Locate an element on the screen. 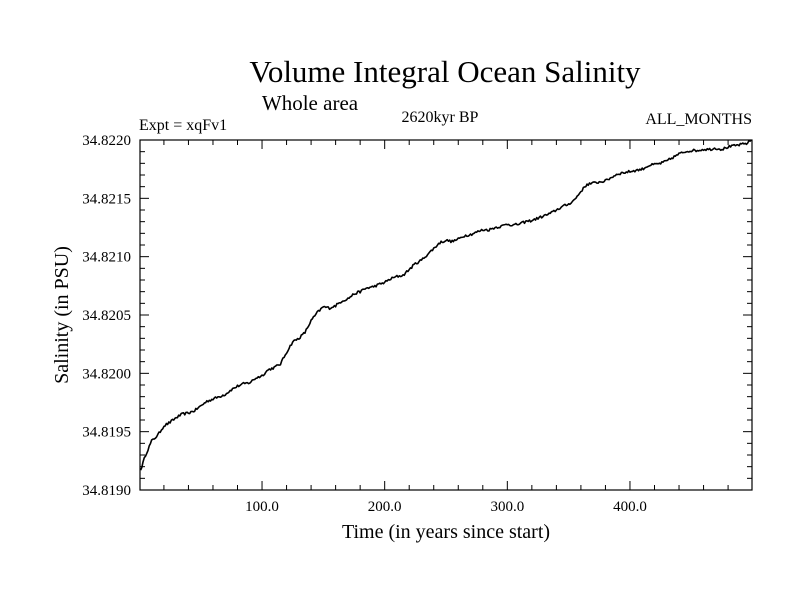 Image resolution: width=800 pixels, height=605 pixels. y-tick-label: 34.8200 is located at coordinates (106, 374).